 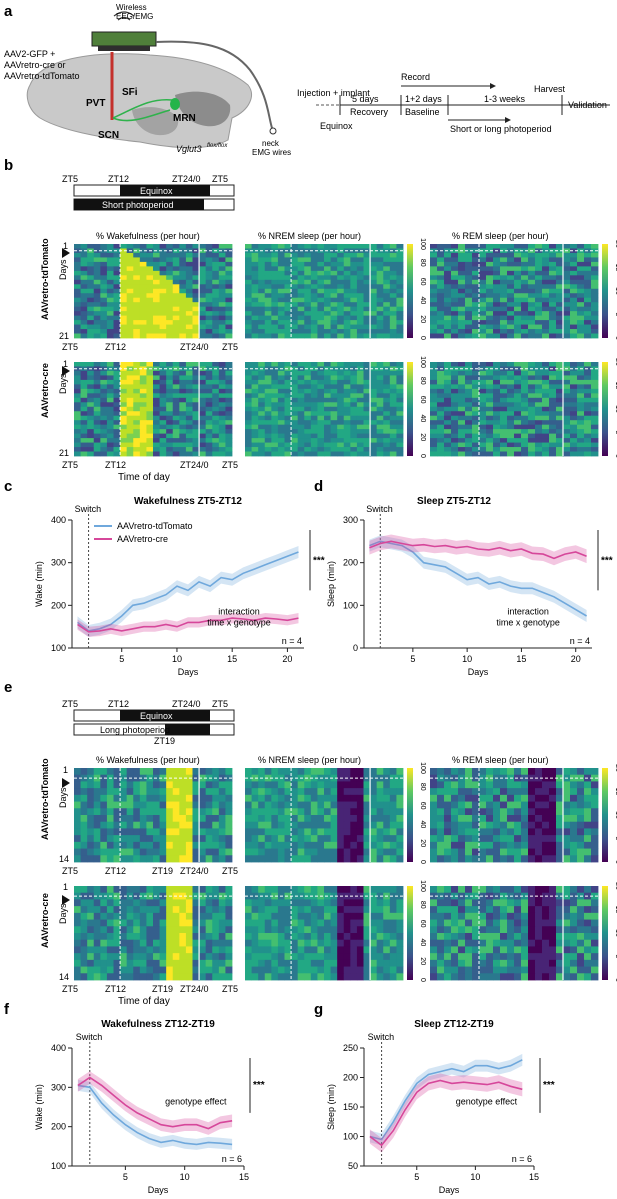 I want to click on colorbar-label: 15, so click(x=615, y=386).